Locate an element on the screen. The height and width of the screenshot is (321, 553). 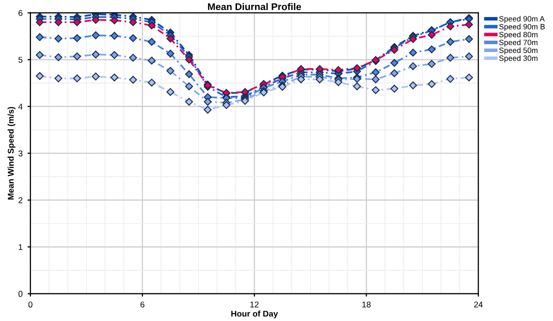
x-tick-label: 0 is located at coordinates (30, 305).